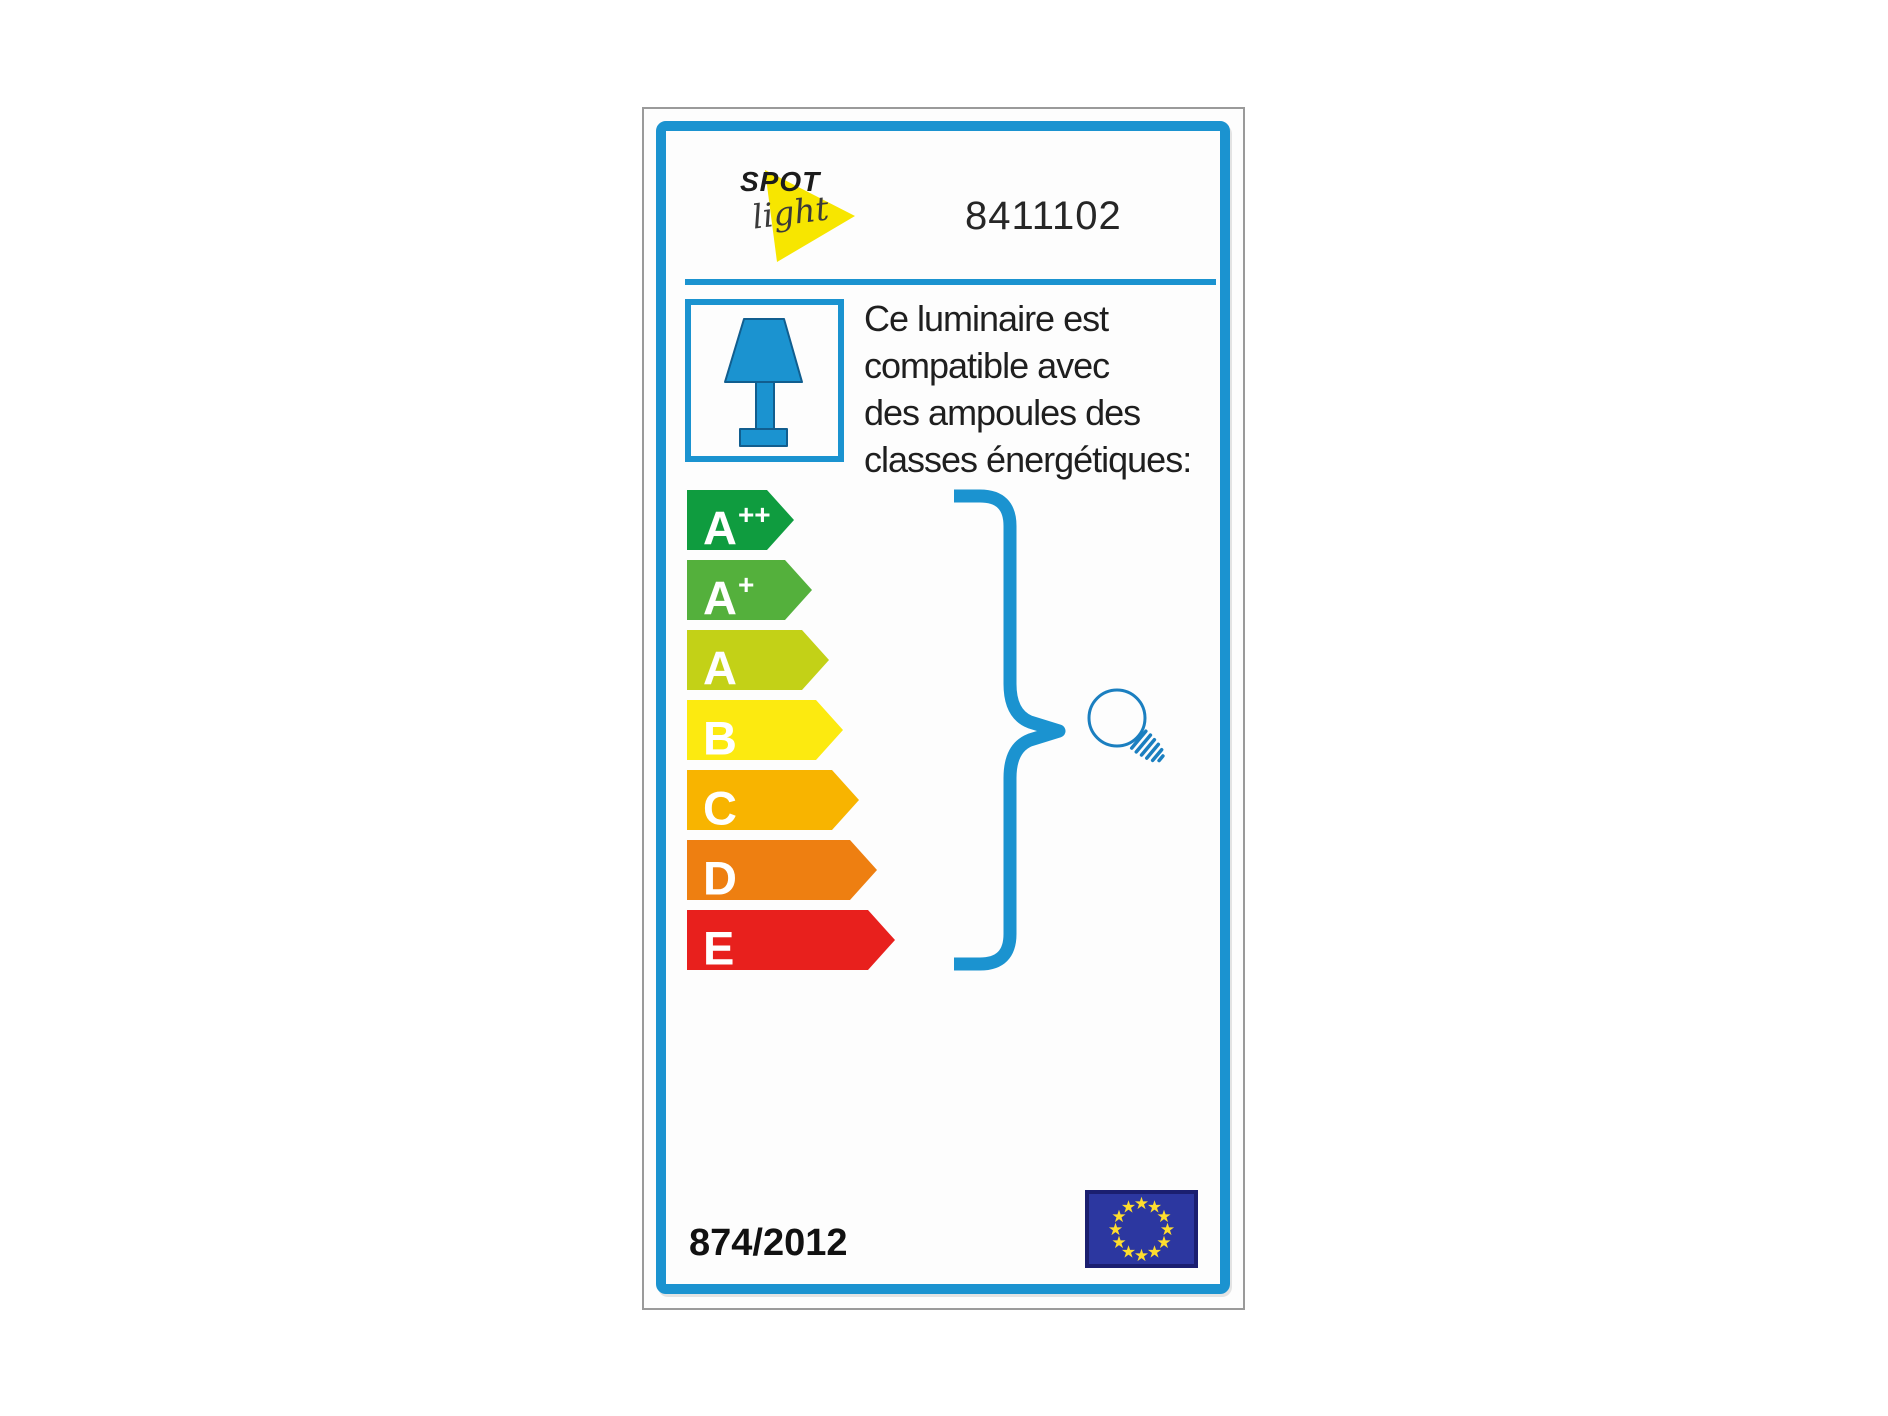 The image size is (1888, 1416). I want to click on regulation-number: 874/2012, so click(768, 1243).